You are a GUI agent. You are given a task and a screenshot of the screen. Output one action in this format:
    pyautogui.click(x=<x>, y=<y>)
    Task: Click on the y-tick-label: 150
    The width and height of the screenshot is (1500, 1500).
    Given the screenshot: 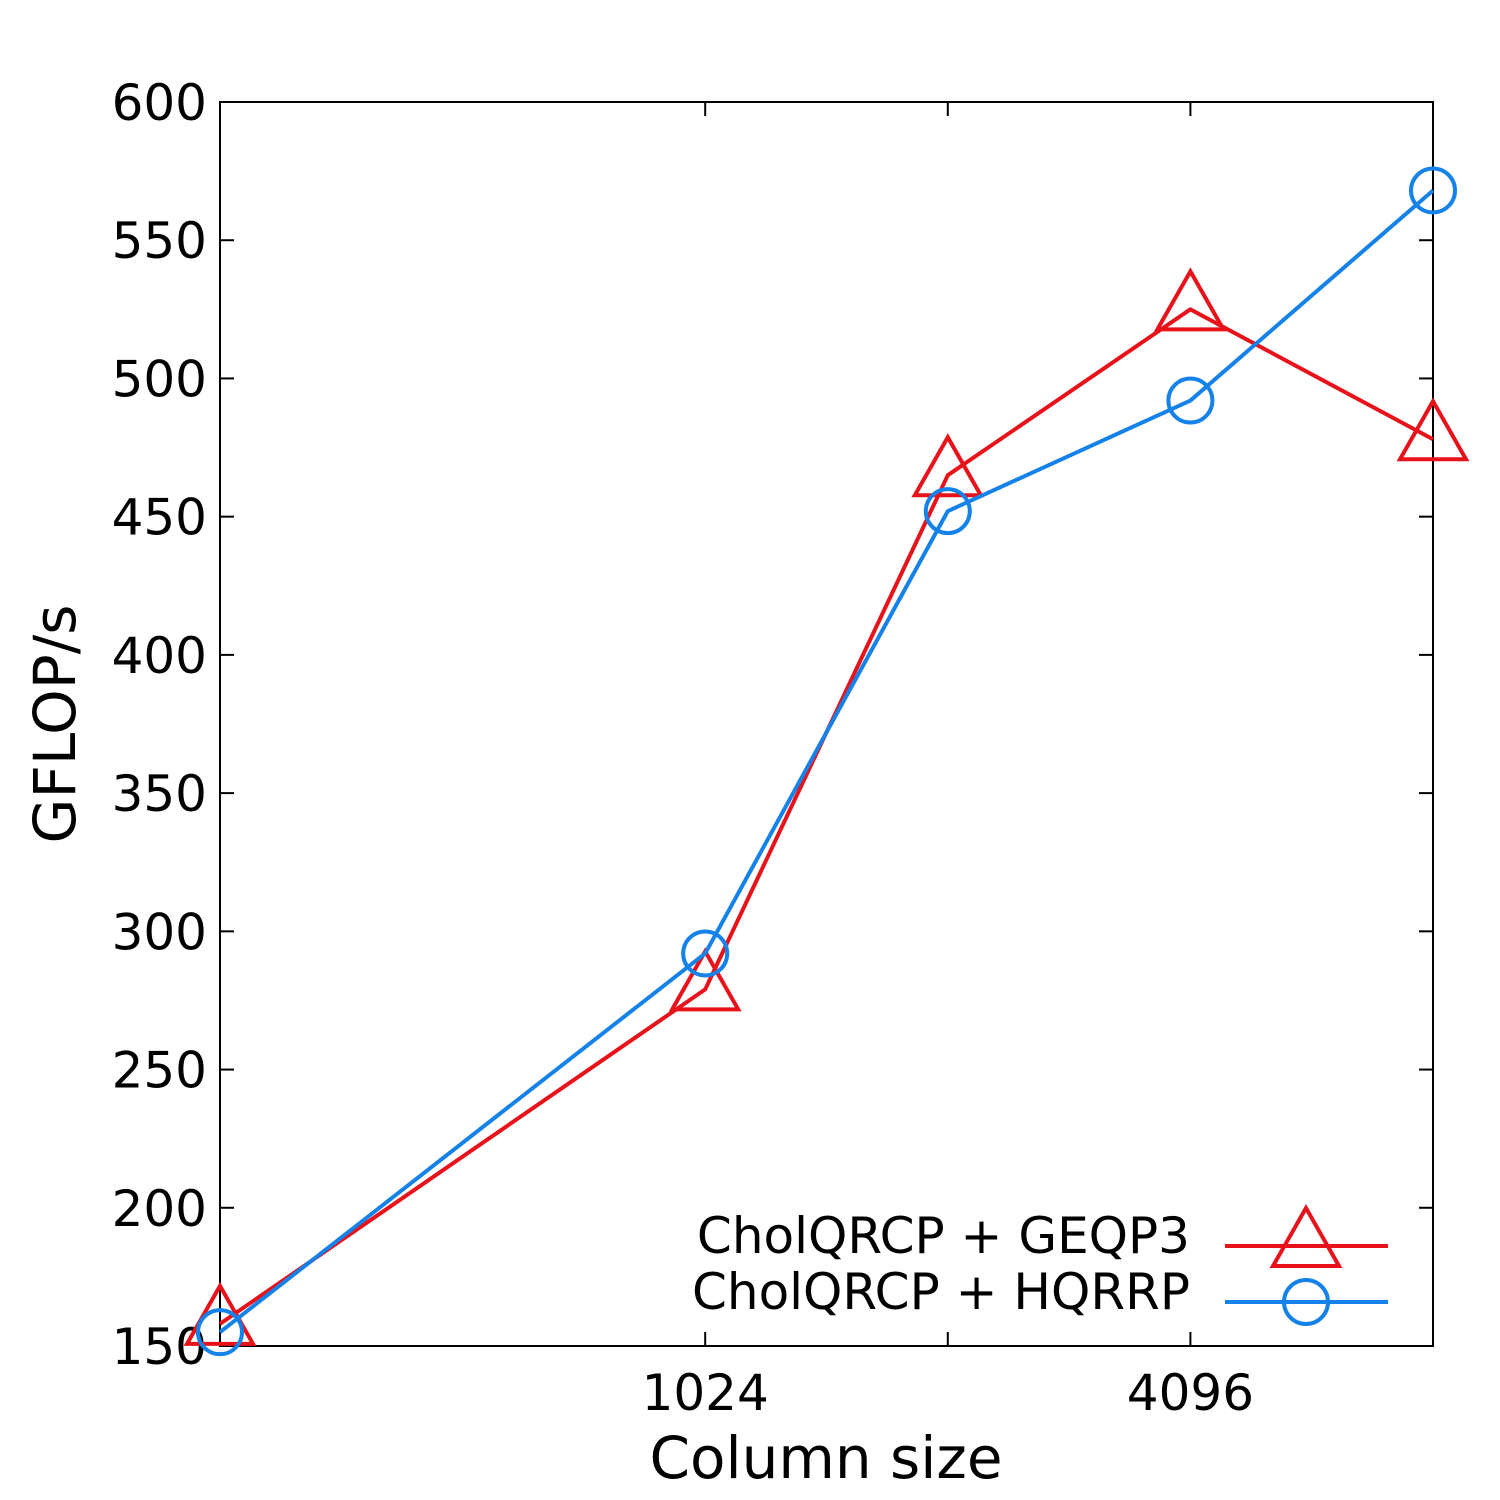 What is the action you would take?
    pyautogui.click(x=159, y=1347)
    